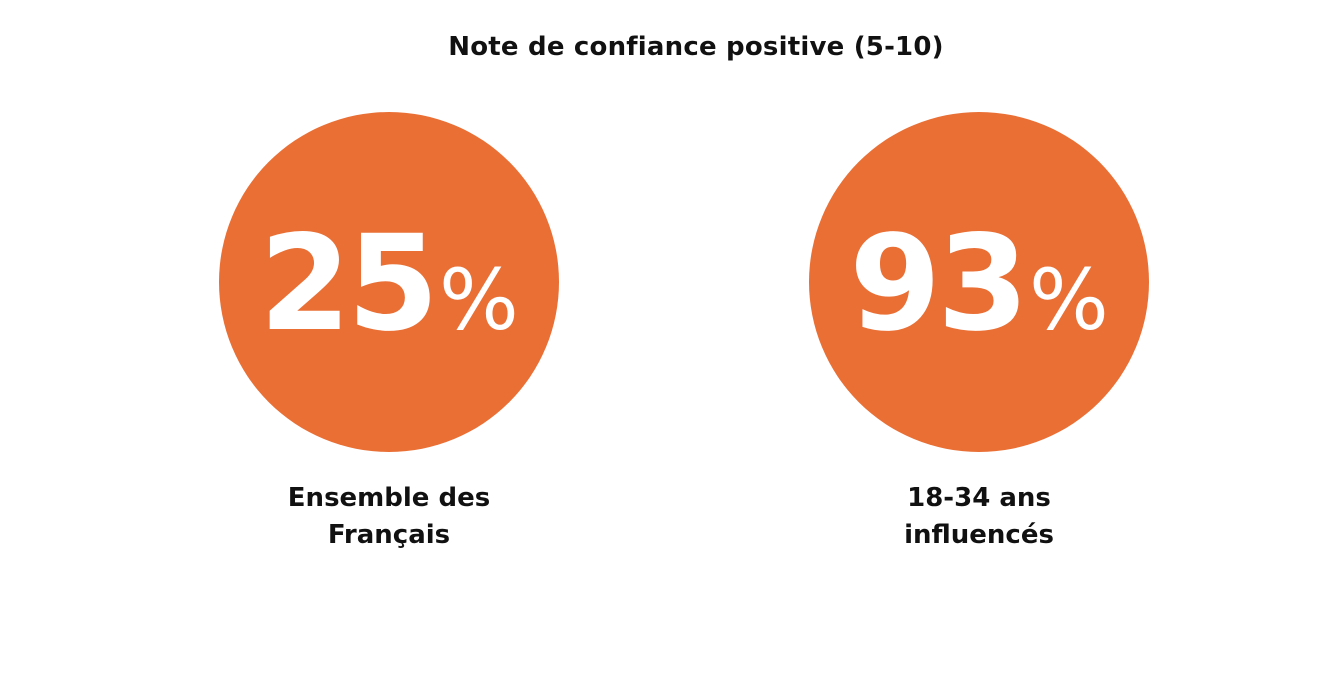 The height and width of the screenshot is (677, 1324). What do you see at coordinates (389, 498) in the screenshot?
I see `stat-label-line-1: Ensemble des` at bounding box center [389, 498].